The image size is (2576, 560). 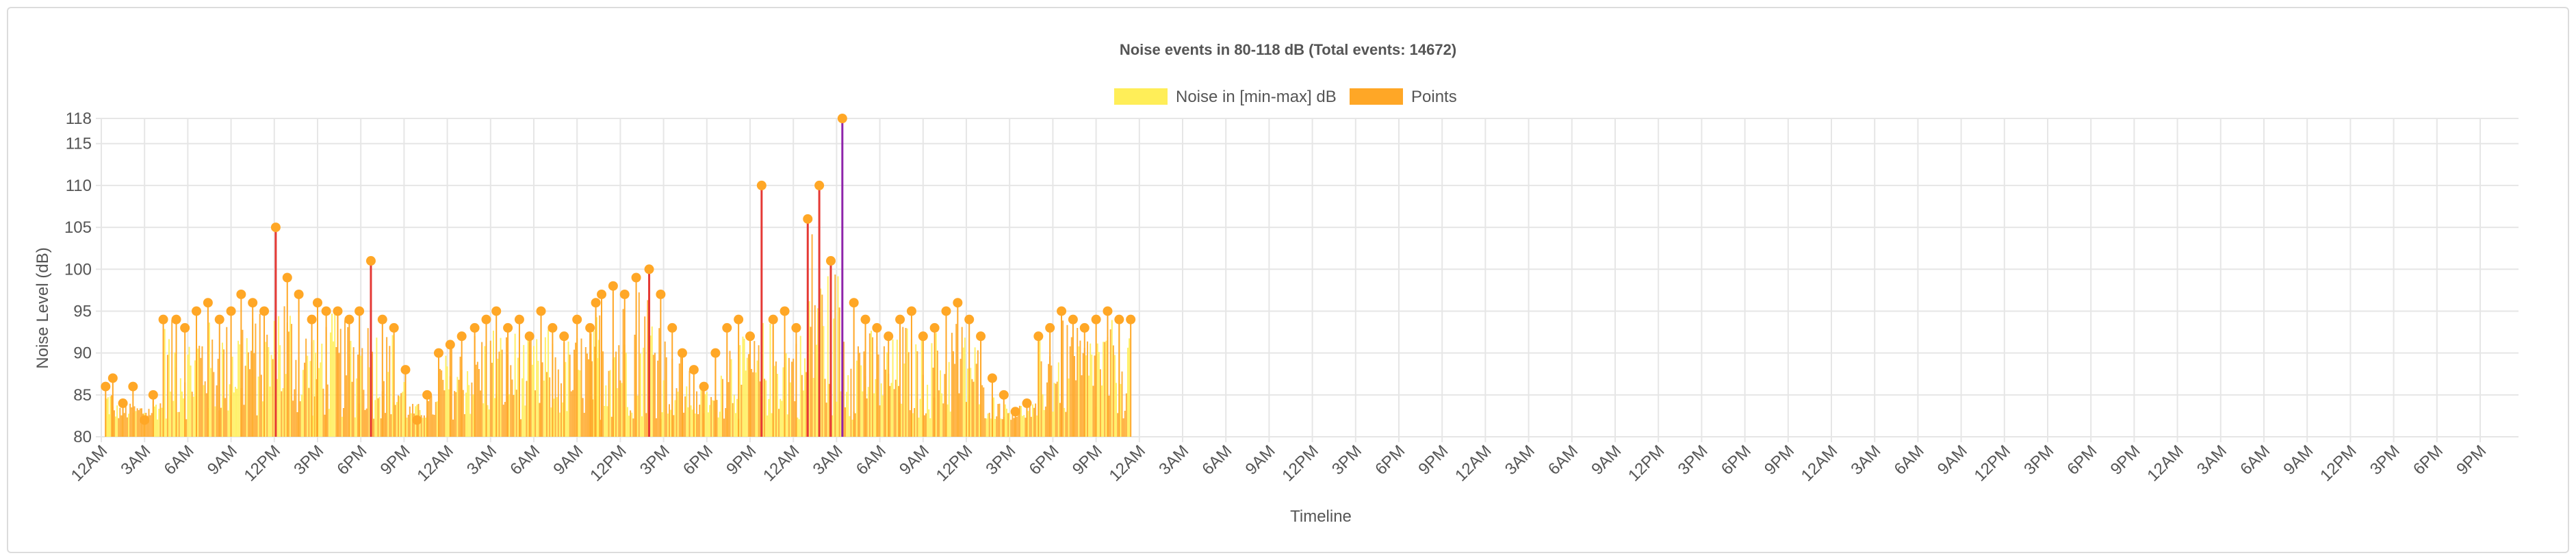 I want to click on x-tick-label: 12PM, so click(x=1646, y=463).